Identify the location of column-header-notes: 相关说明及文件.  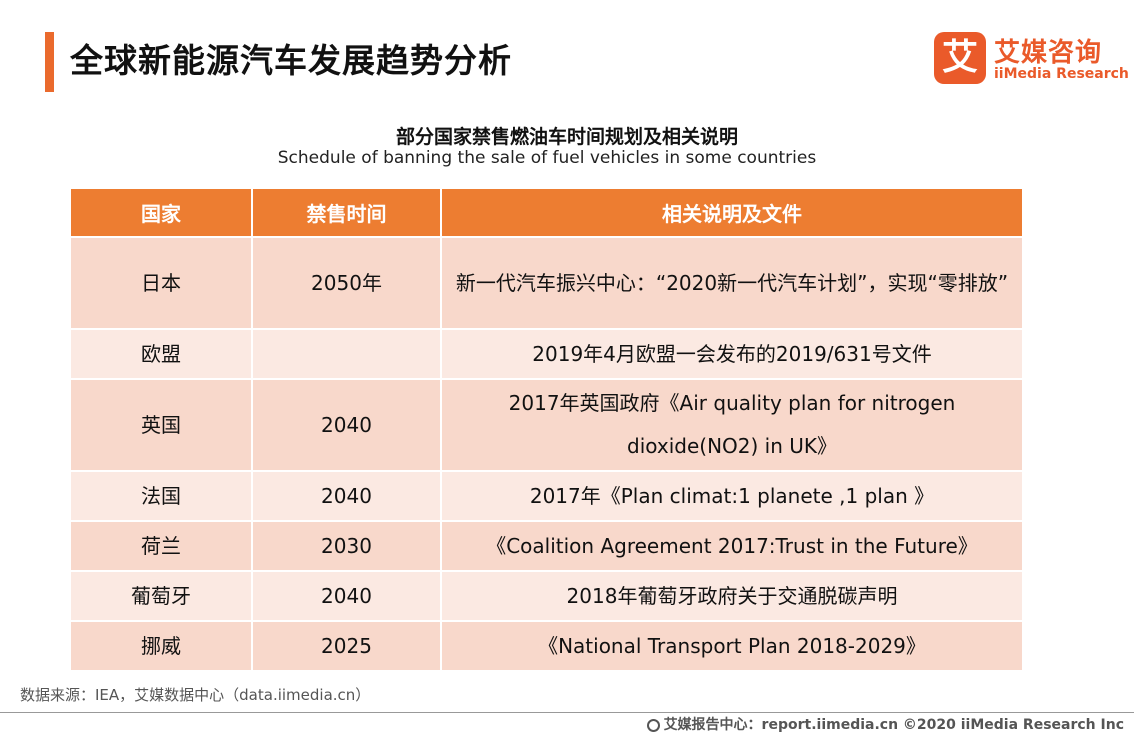
(731, 213).